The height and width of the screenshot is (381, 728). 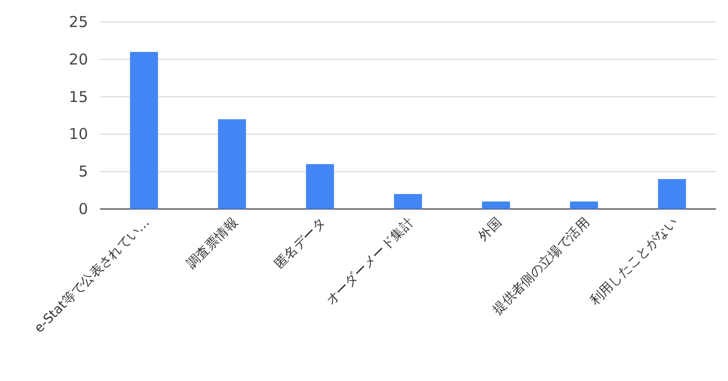 I want to click on y-tick-label: 5, so click(x=83, y=171).